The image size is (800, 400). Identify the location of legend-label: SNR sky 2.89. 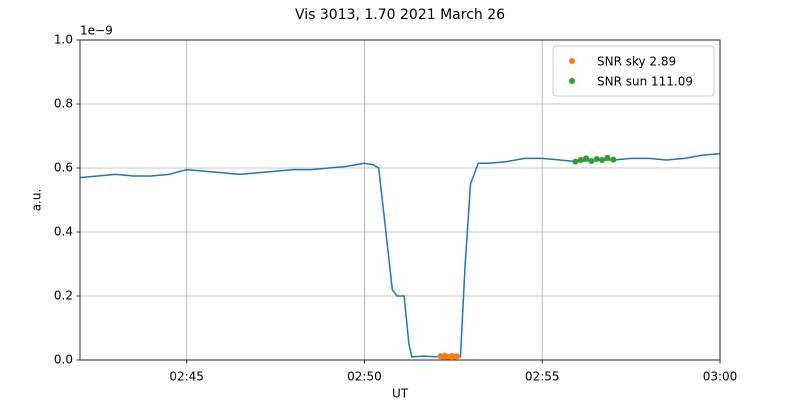
(636, 62).